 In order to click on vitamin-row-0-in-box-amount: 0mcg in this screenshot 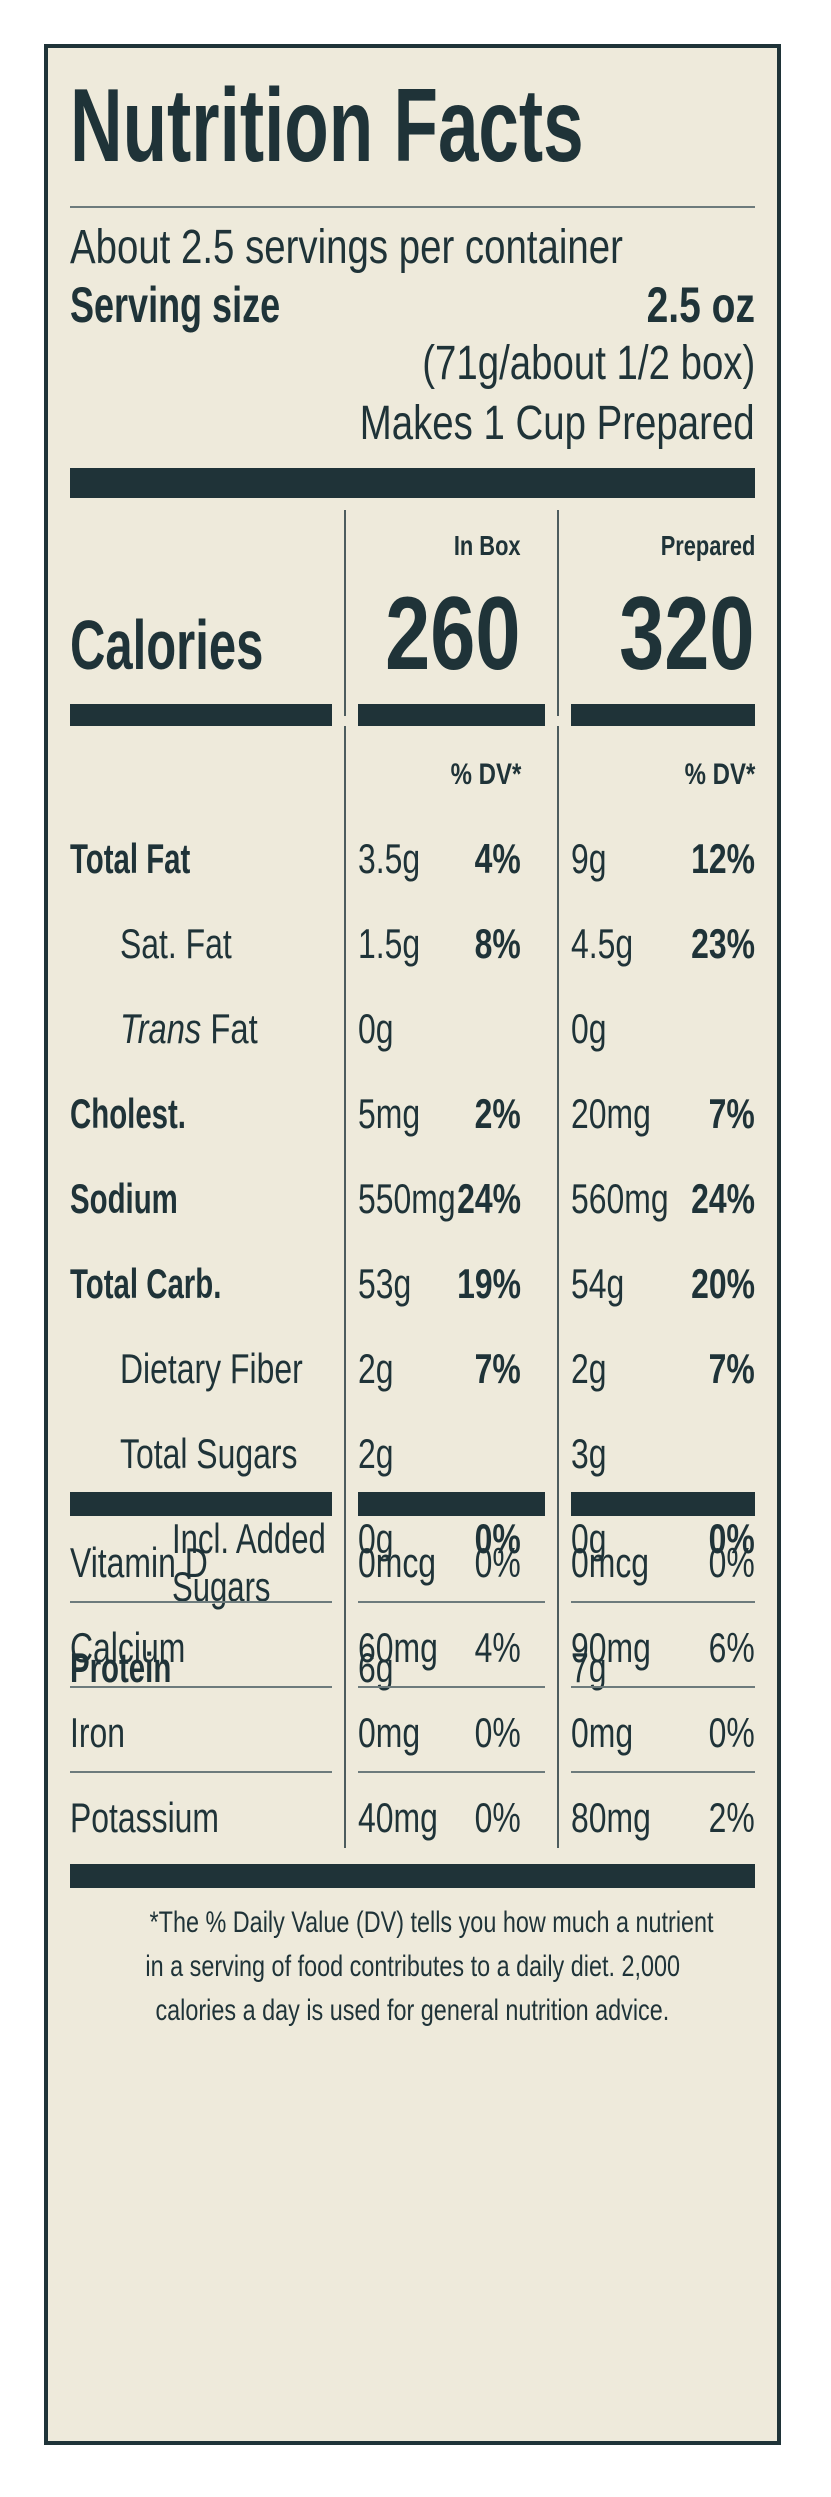, I will do `click(397, 1562)`.